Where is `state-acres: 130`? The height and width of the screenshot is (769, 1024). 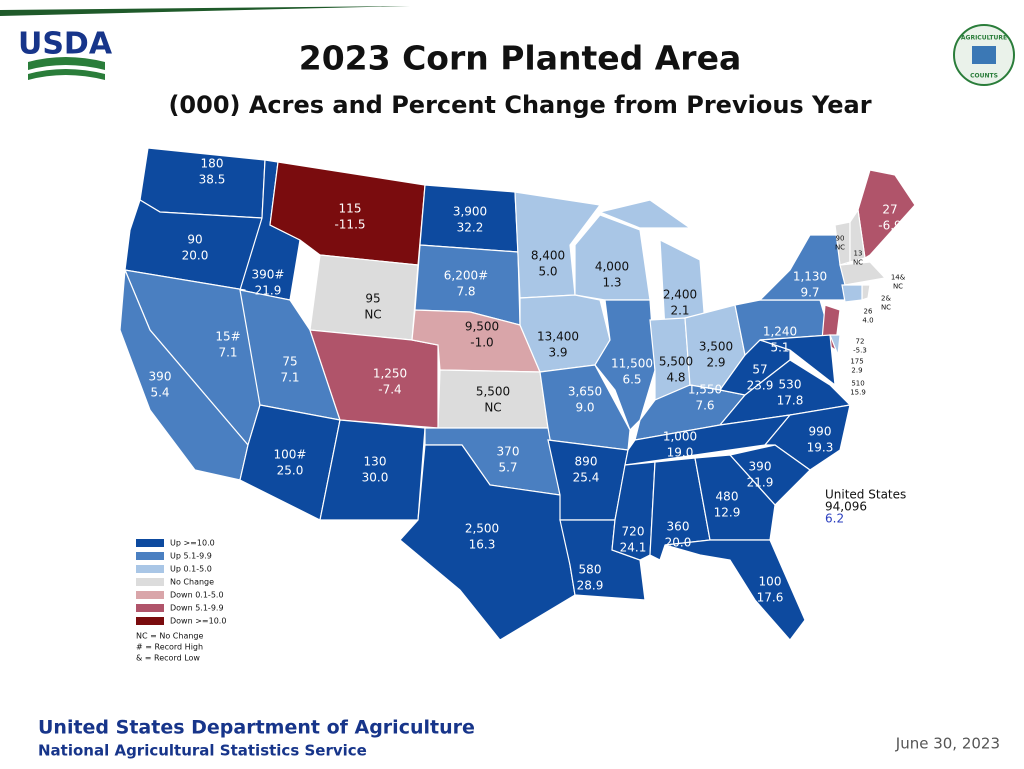 state-acres: 130 is located at coordinates (375, 462).